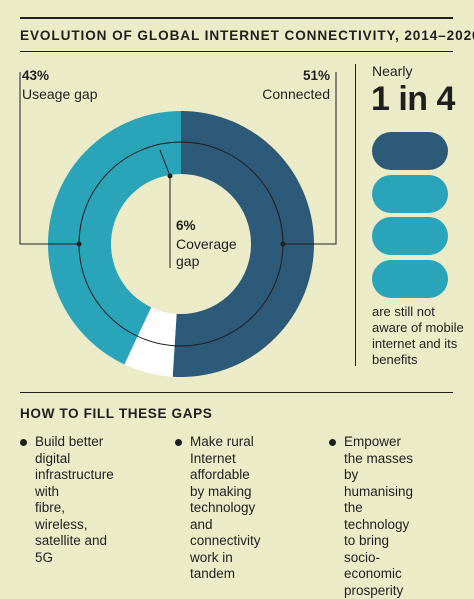 The image size is (474, 599). Describe the element at coordinates (283, 244) in the screenshot. I see `connected-leader-dot` at that location.